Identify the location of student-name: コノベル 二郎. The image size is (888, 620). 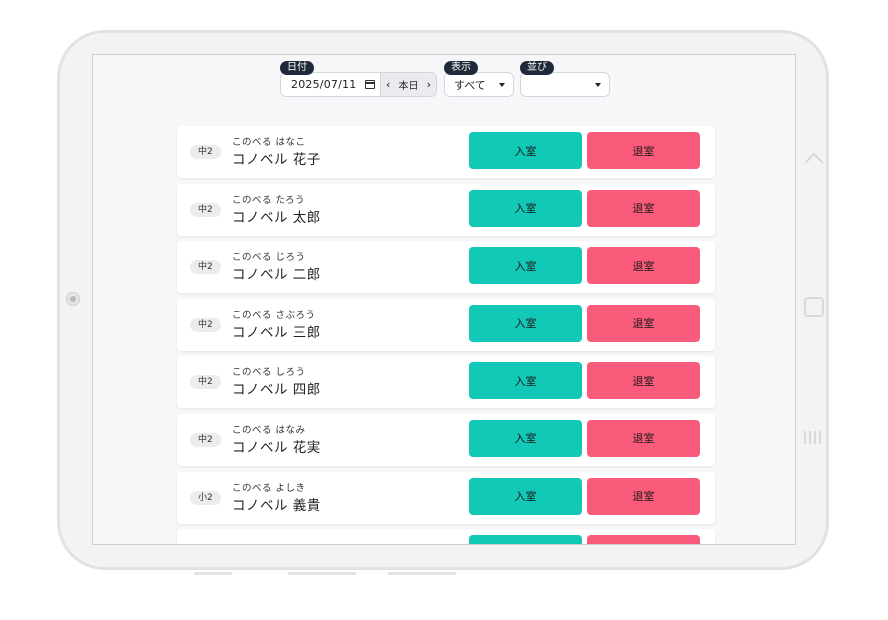
(276, 275).